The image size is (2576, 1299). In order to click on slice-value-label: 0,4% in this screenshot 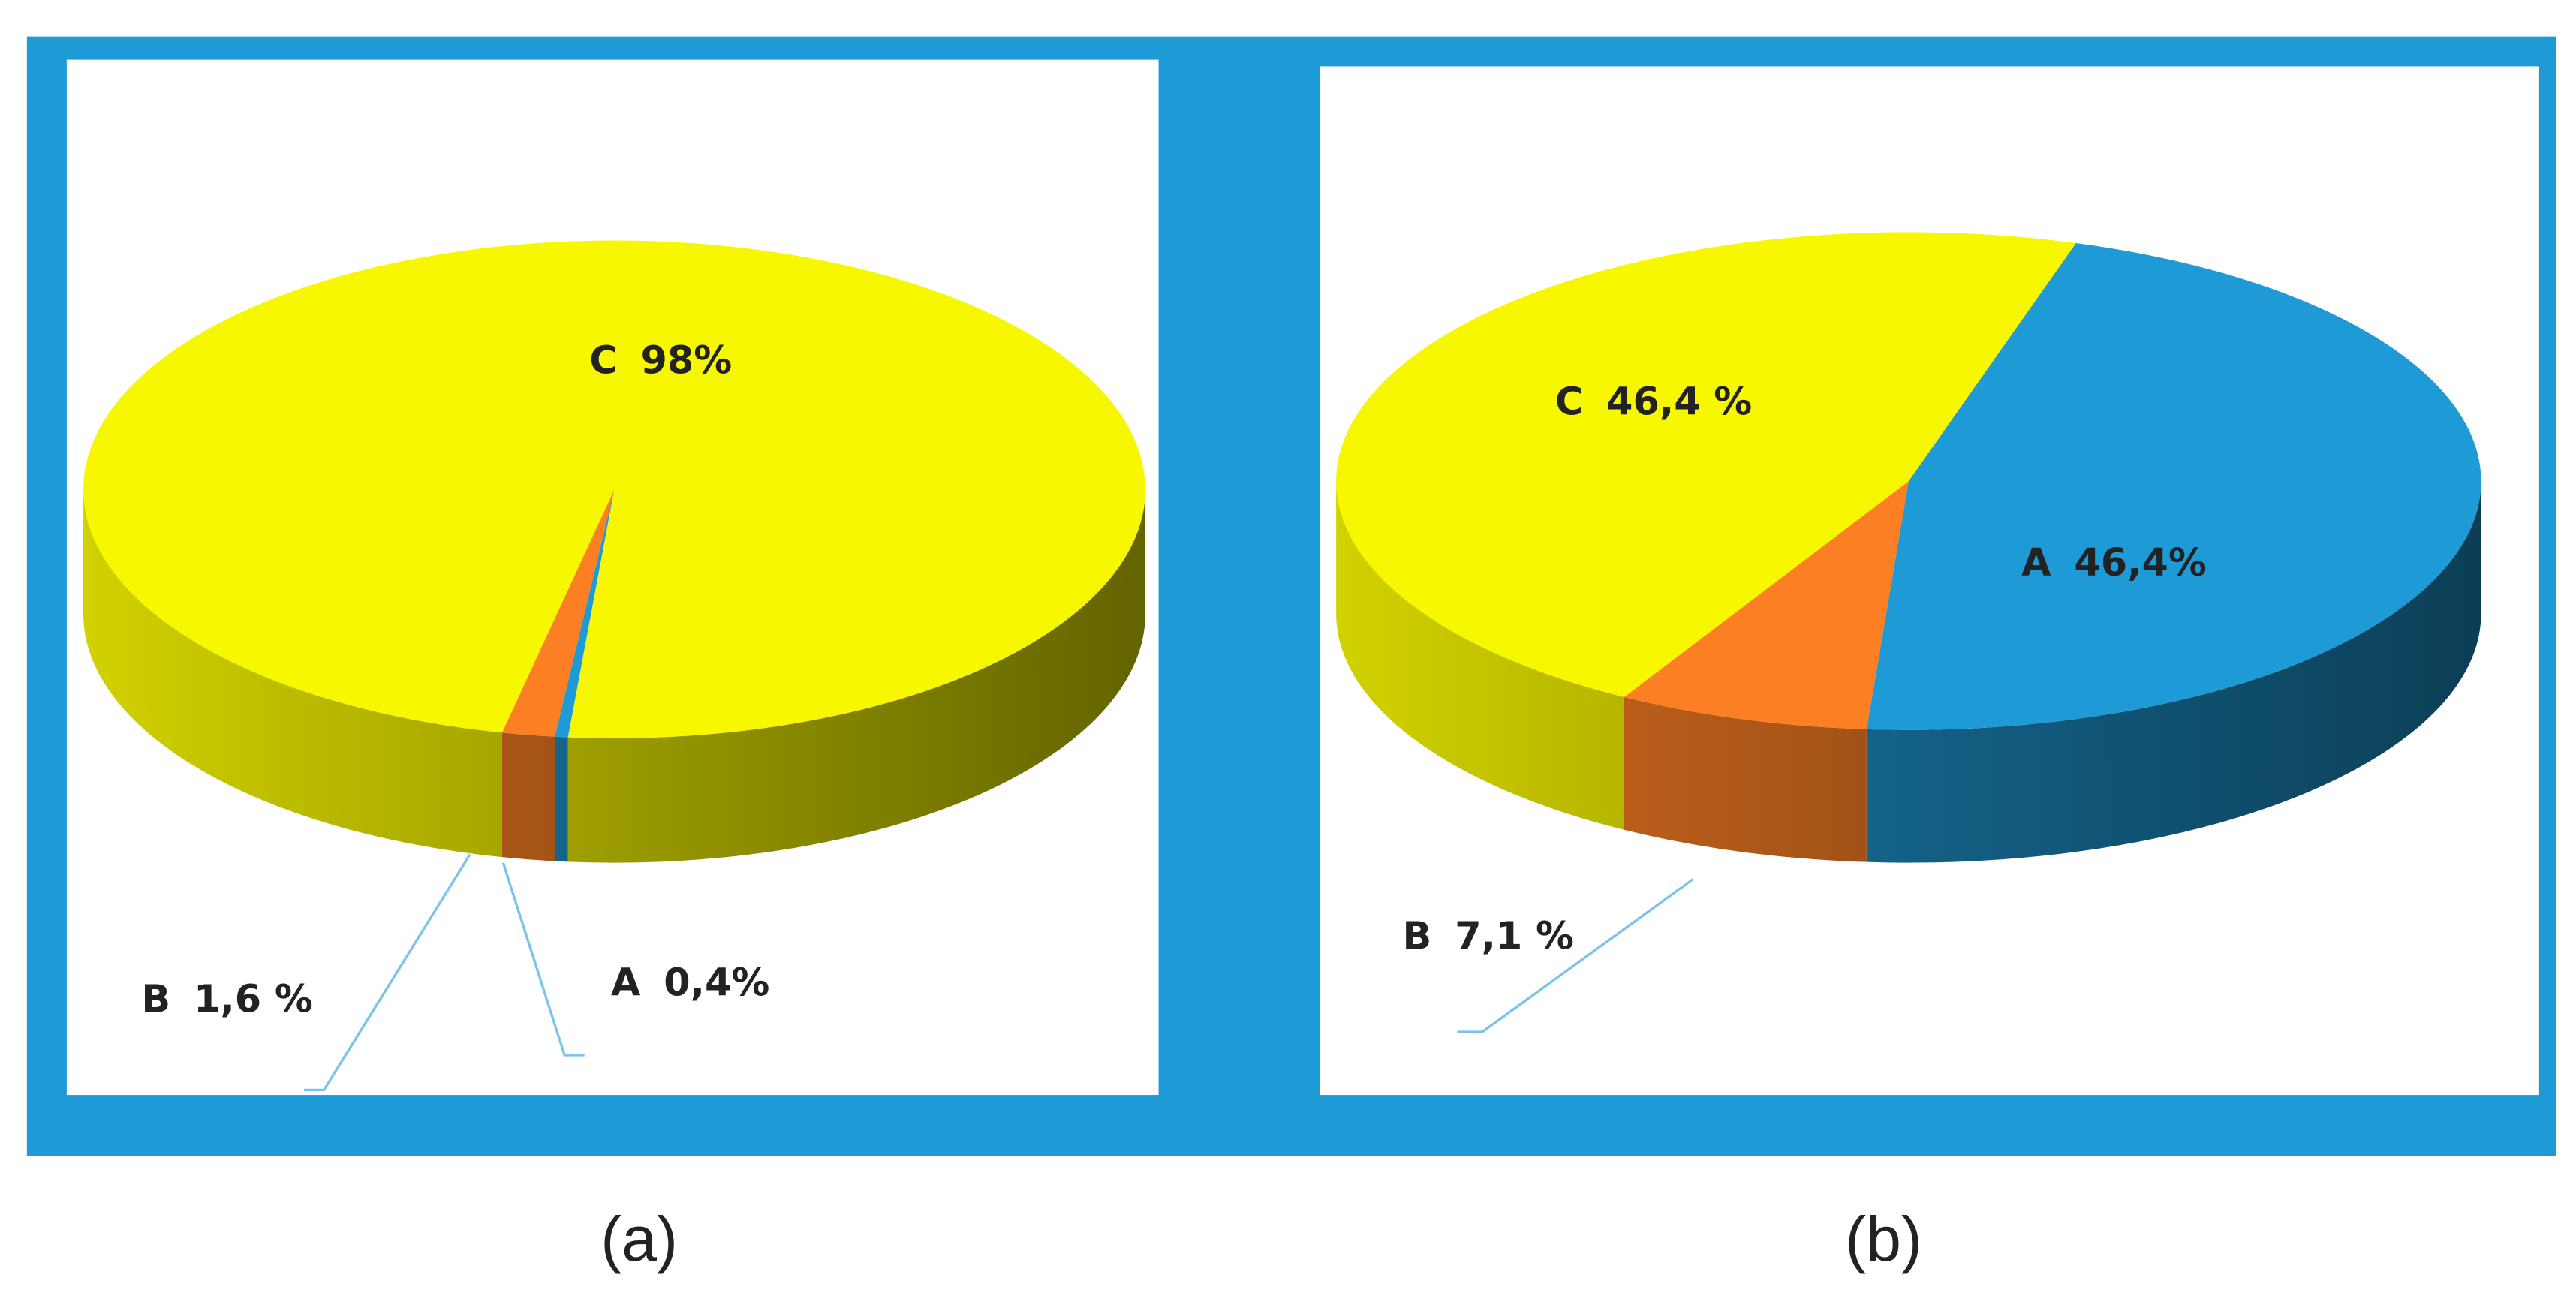, I will do `click(716, 982)`.